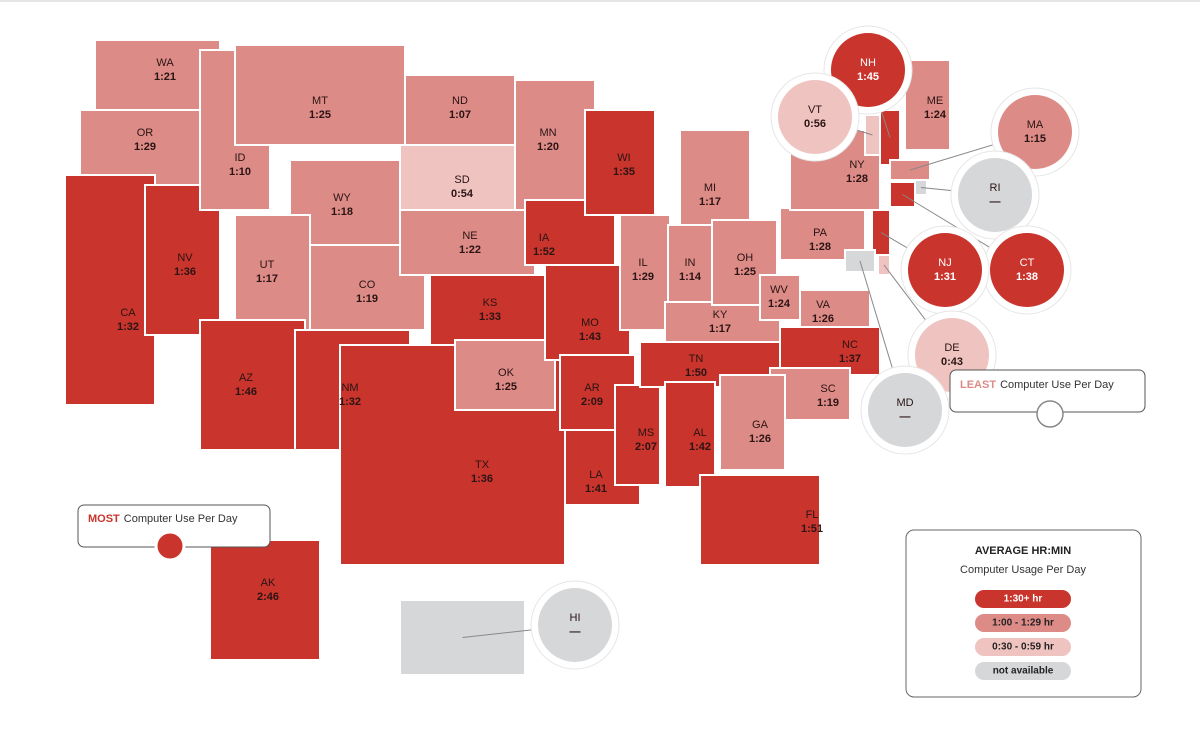 The image size is (1200, 733). I want to click on state-abbr: MD, so click(904, 403).